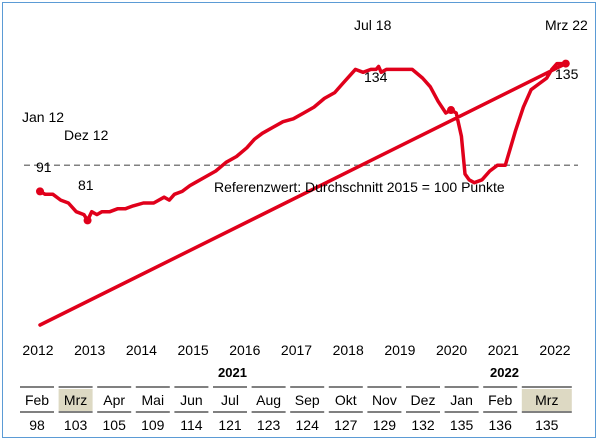  I want to click on table-month: Sep, so click(307, 400).